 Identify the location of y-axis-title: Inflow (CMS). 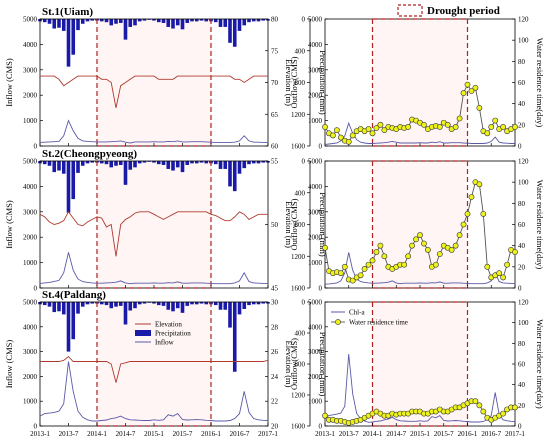
(9, 364).